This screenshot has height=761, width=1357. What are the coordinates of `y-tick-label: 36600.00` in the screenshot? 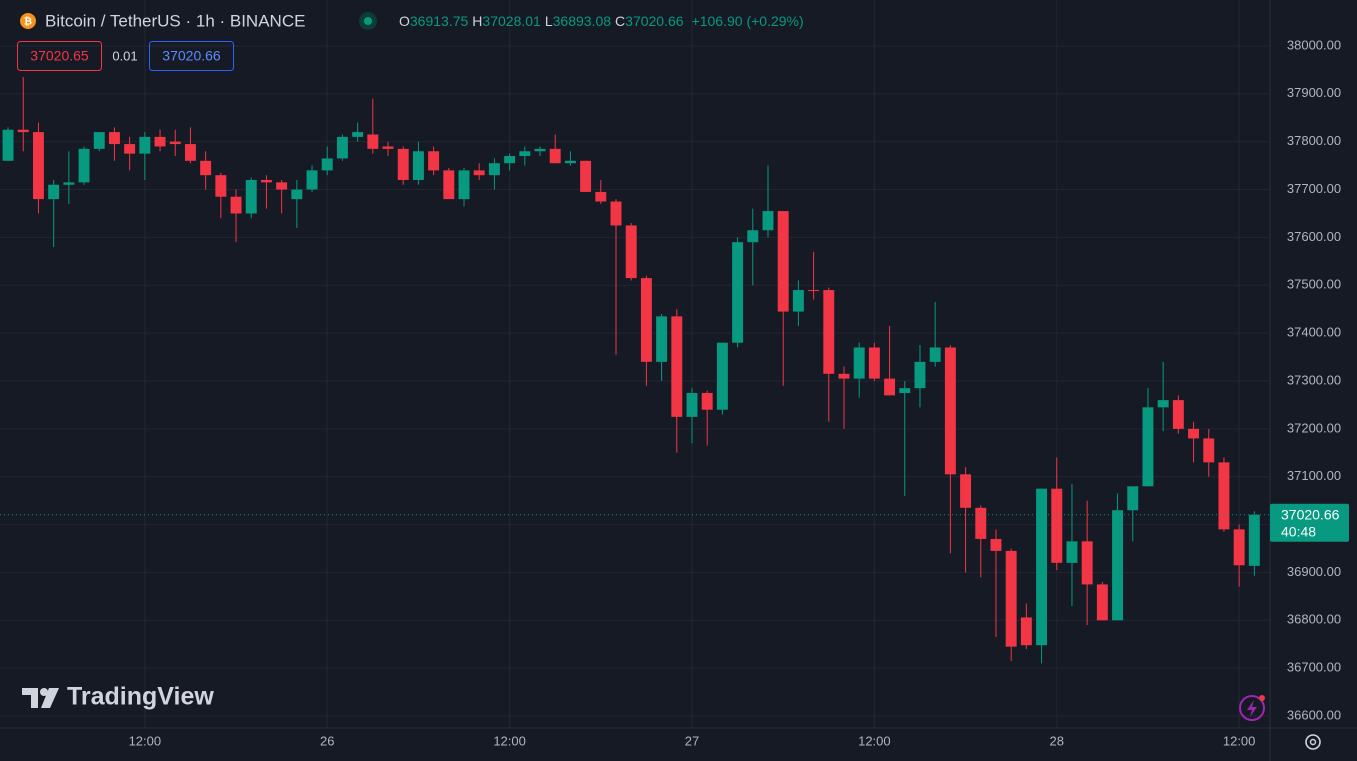 It's located at (1314, 714).